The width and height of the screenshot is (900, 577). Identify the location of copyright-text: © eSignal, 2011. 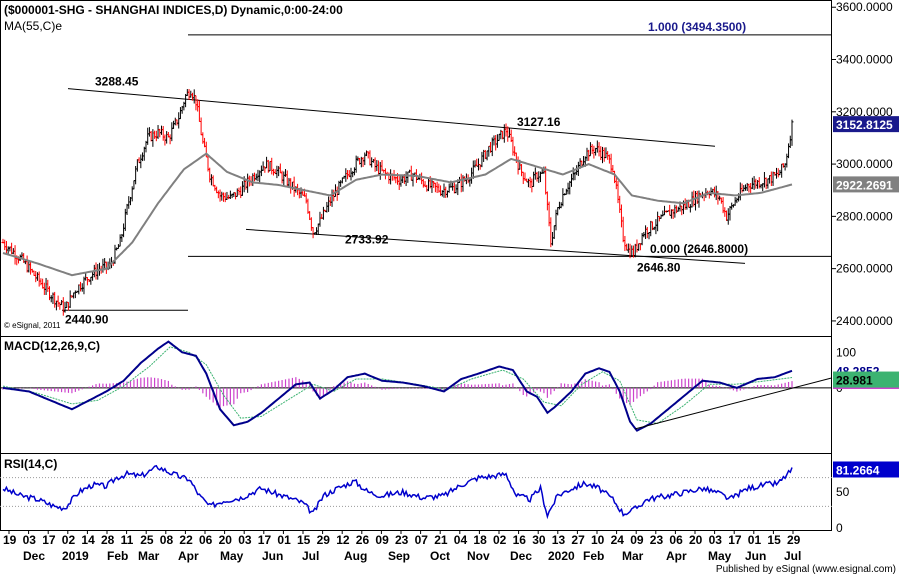
(32, 325).